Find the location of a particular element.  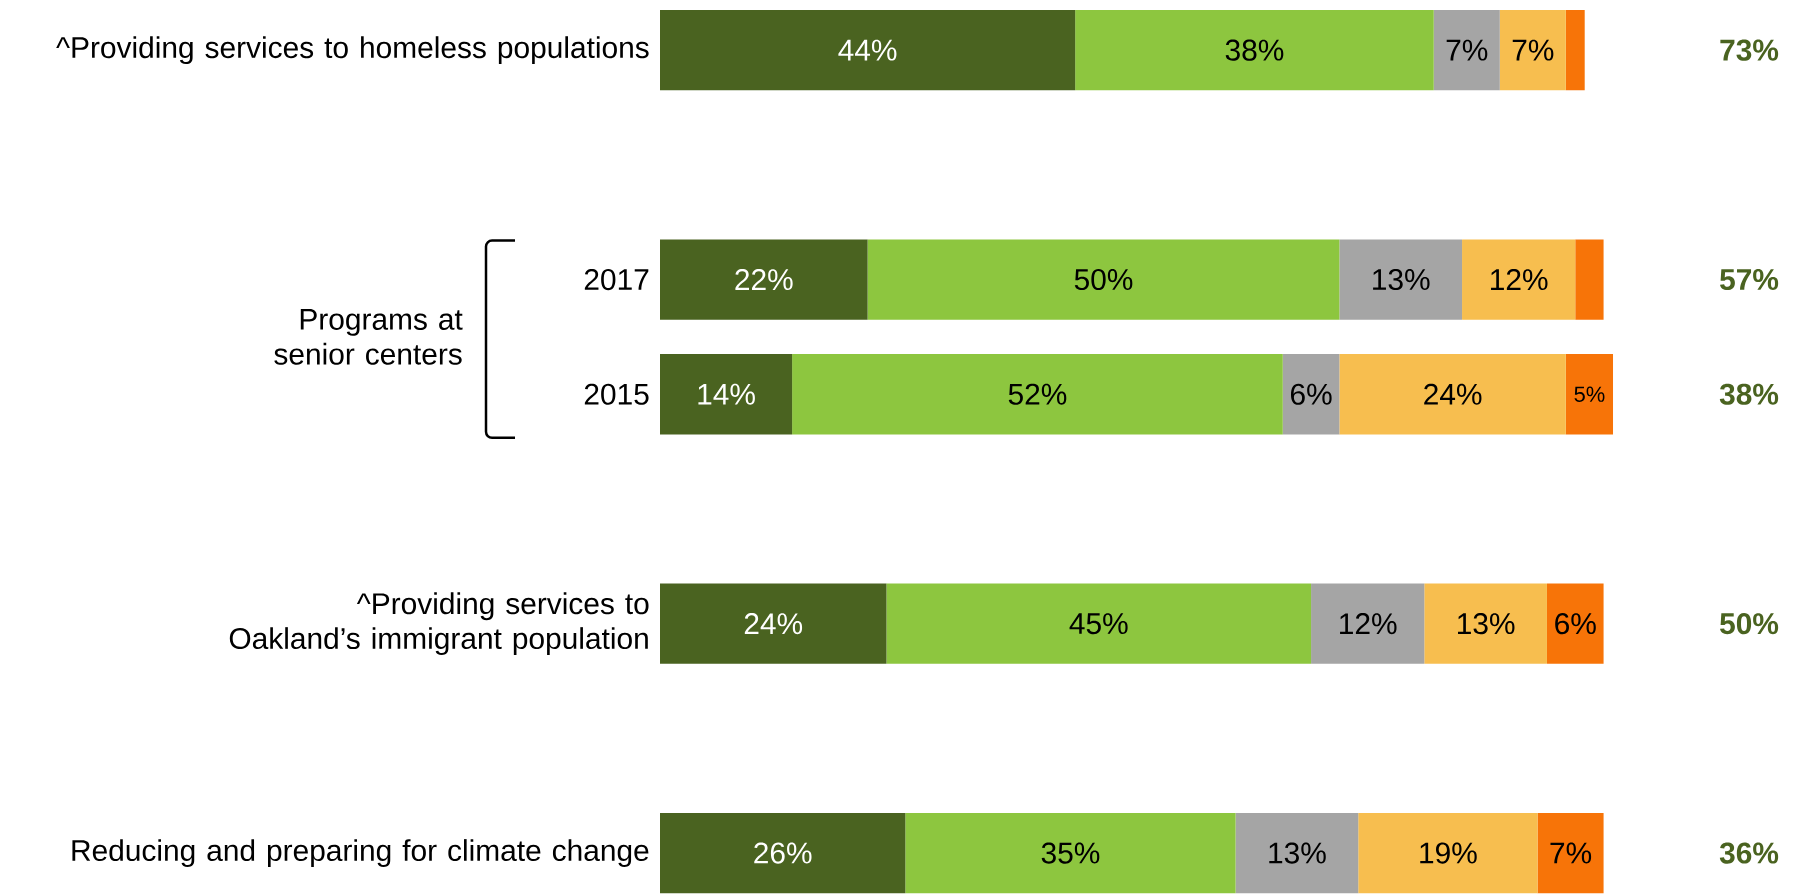

data-label: 52% is located at coordinates (1037, 394).